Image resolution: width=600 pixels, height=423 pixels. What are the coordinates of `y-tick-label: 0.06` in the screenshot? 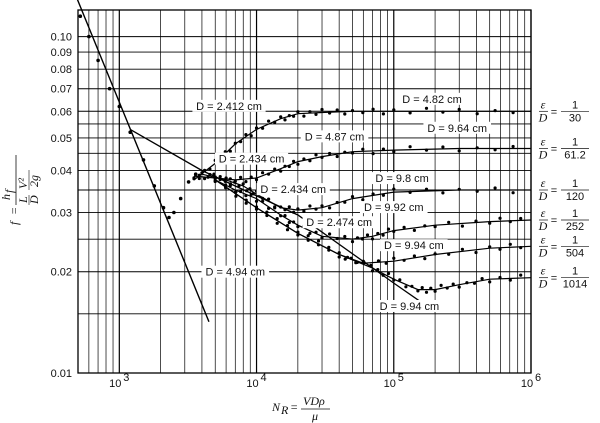 It's located at (61, 112).